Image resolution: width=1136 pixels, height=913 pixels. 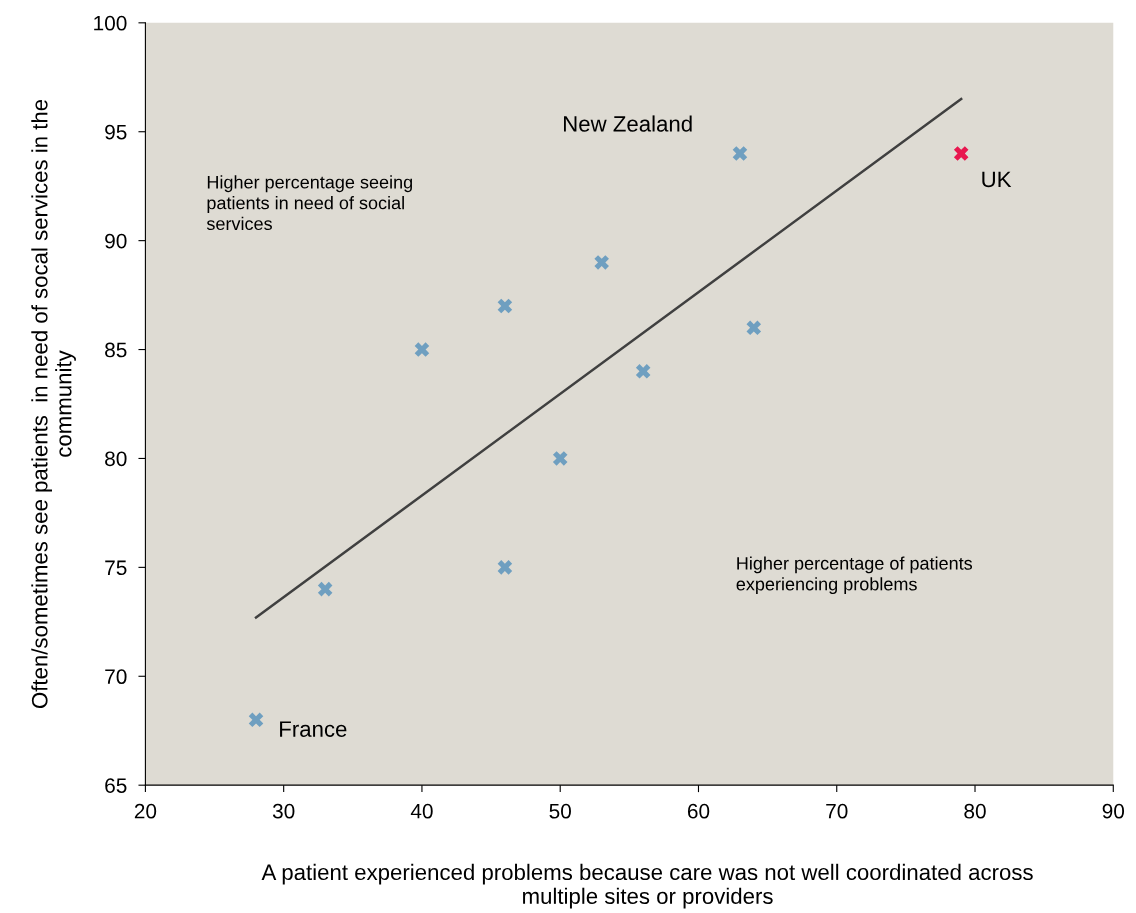 I want to click on y-axis-title: Often/sometimes see patients in need of socal services in the community, so click(x=53, y=404).